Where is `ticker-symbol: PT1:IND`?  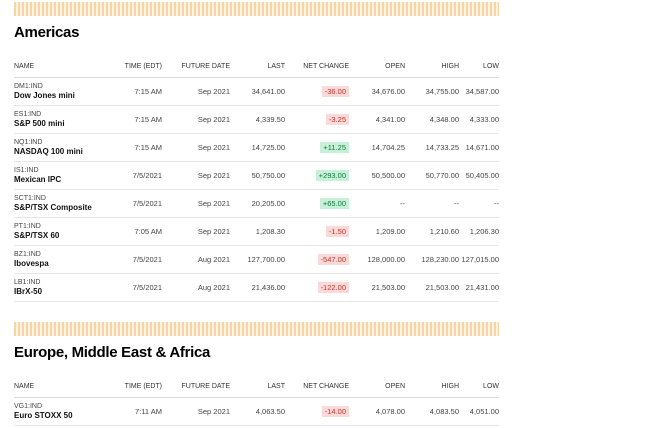
ticker-symbol: PT1:IND is located at coordinates (27, 226).